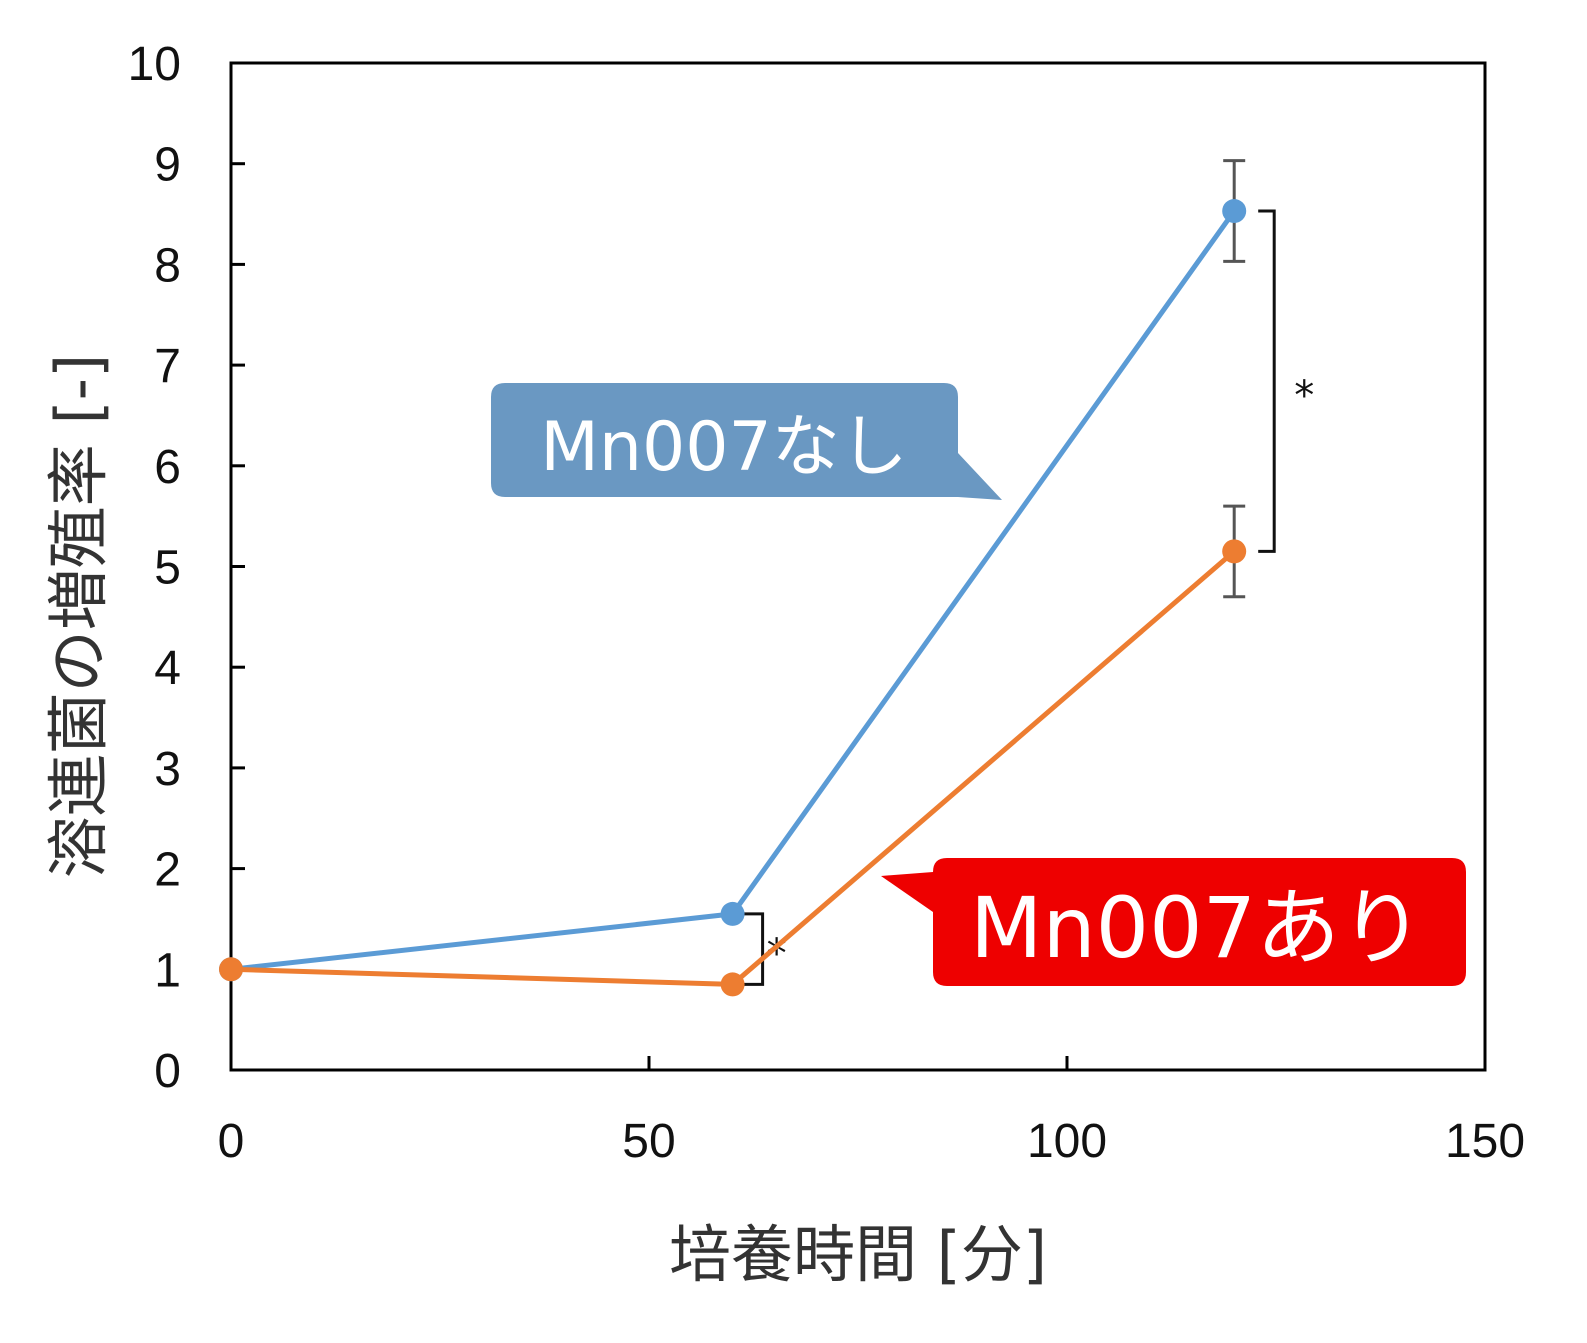 The height and width of the screenshot is (1343, 1587). I want to click on callout-mn007-nashi: Mn007なし, so click(746, 441).